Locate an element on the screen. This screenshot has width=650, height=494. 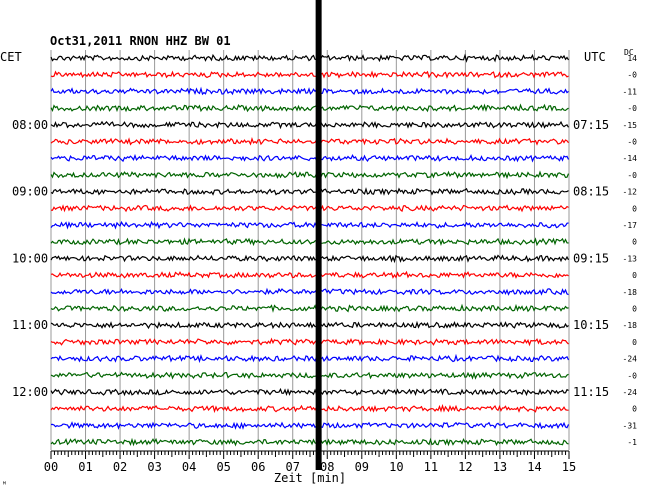
cet-hour-label: 08:00 is located at coordinates (30, 125).